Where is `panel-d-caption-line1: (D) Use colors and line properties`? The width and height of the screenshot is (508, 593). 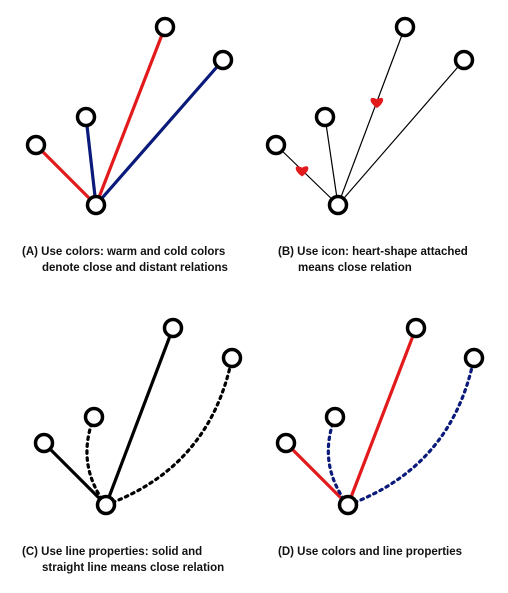 panel-d-caption-line1: (D) Use colors and line properties is located at coordinates (370, 552).